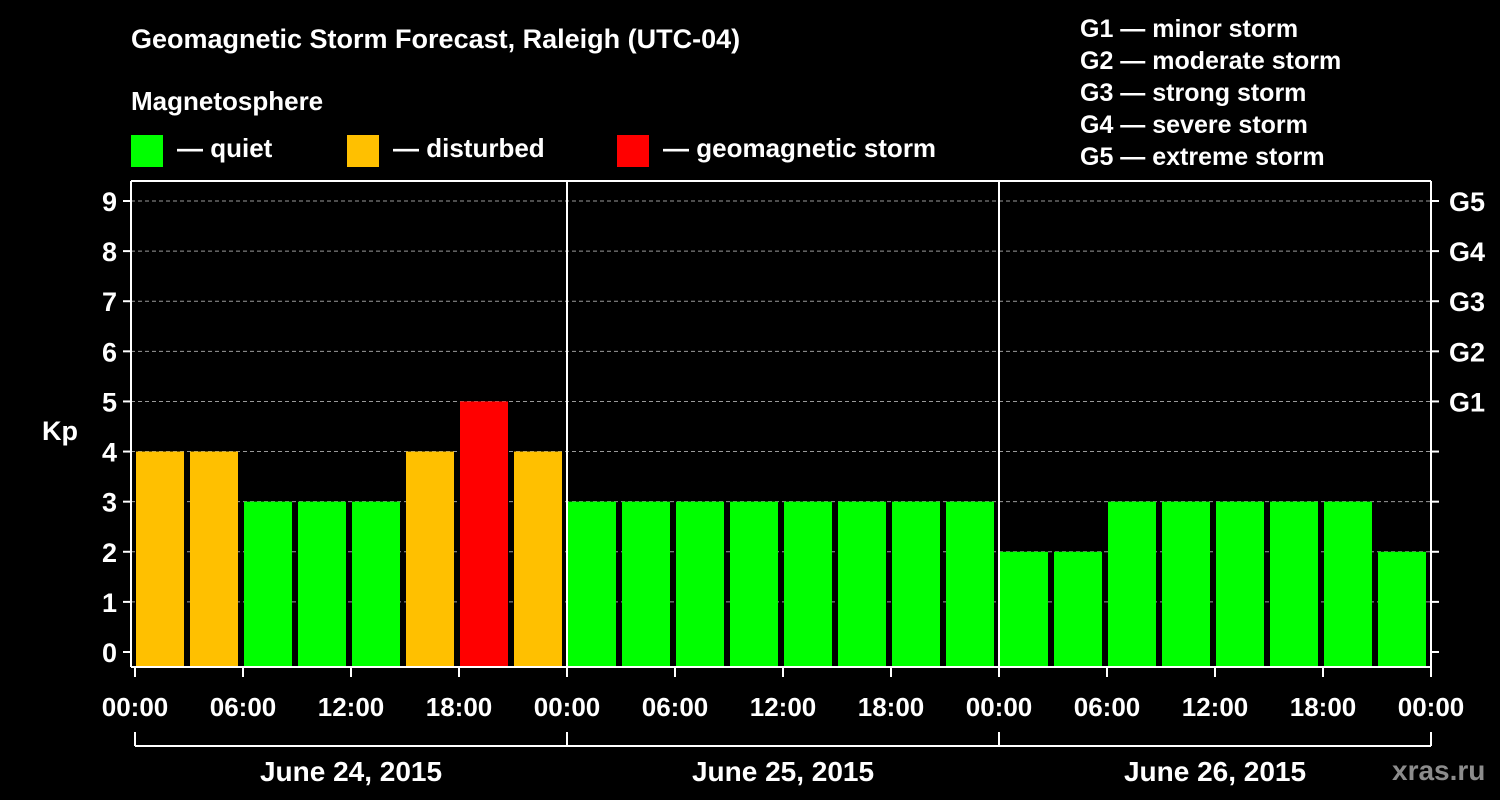 This screenshot has width=1500, height=800. What do you see at coordinates (1467, 202) in the screenshot?
I see `g-tick-label: G5` at bounding box center [1467, 202].